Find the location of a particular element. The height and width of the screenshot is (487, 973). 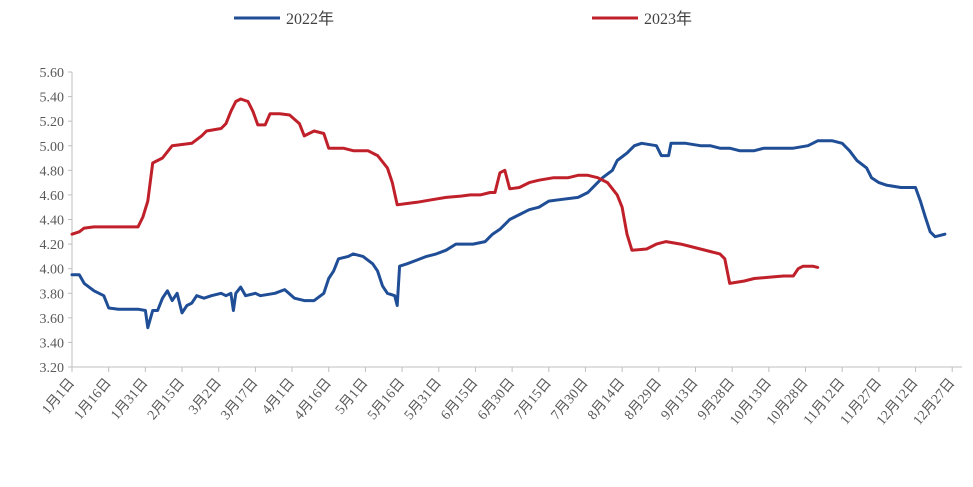

x-tick-label: 5月31日 is located at coordinates (423, 399).